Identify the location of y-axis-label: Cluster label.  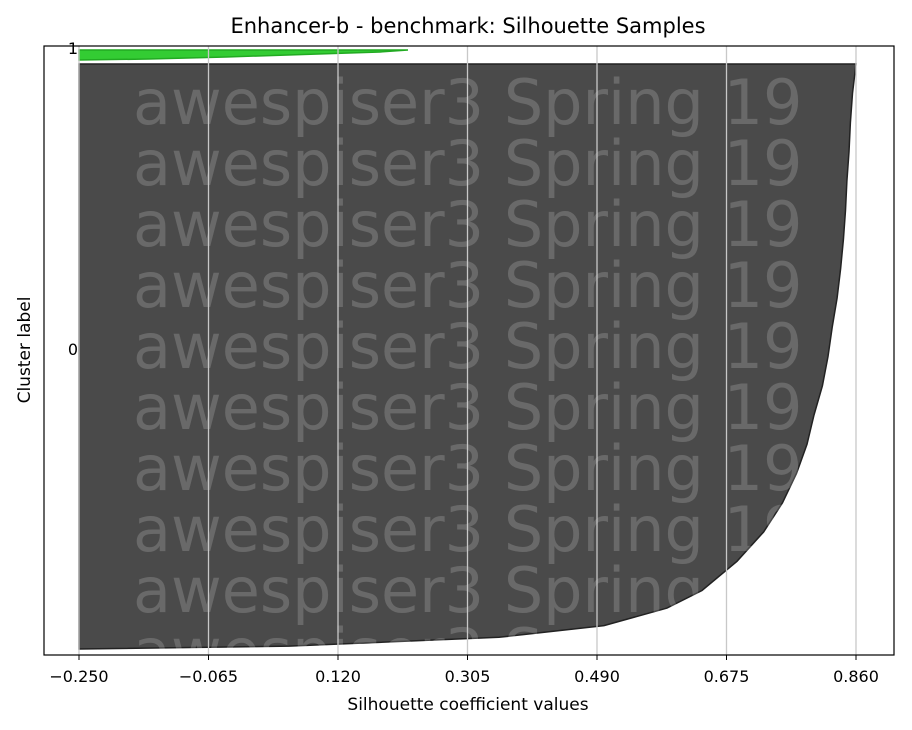
(25, 350).